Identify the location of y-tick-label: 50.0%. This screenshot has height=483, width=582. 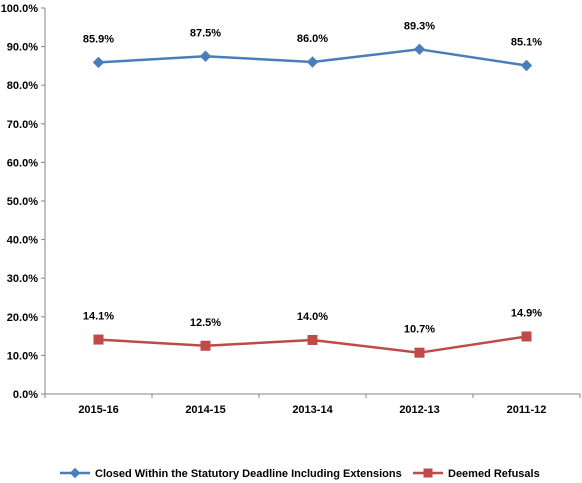
(22, 202).